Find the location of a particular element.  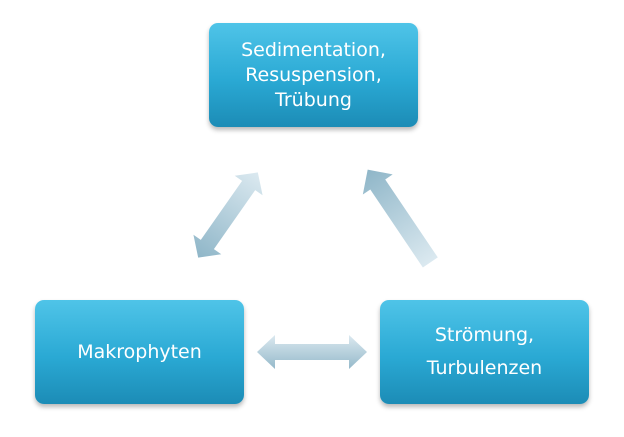

arrow-right-top is located at coordinates (400, 218).